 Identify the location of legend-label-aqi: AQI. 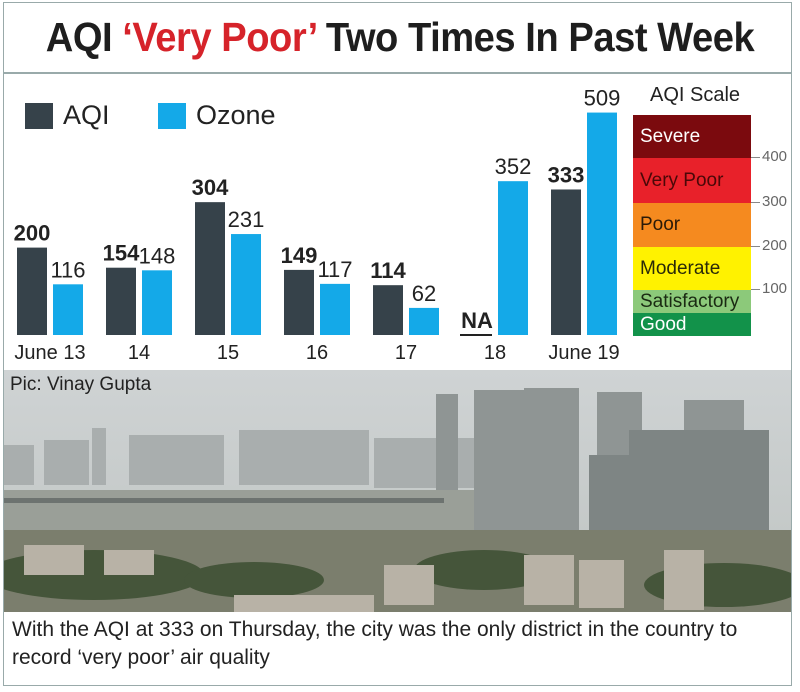
(86, 115).